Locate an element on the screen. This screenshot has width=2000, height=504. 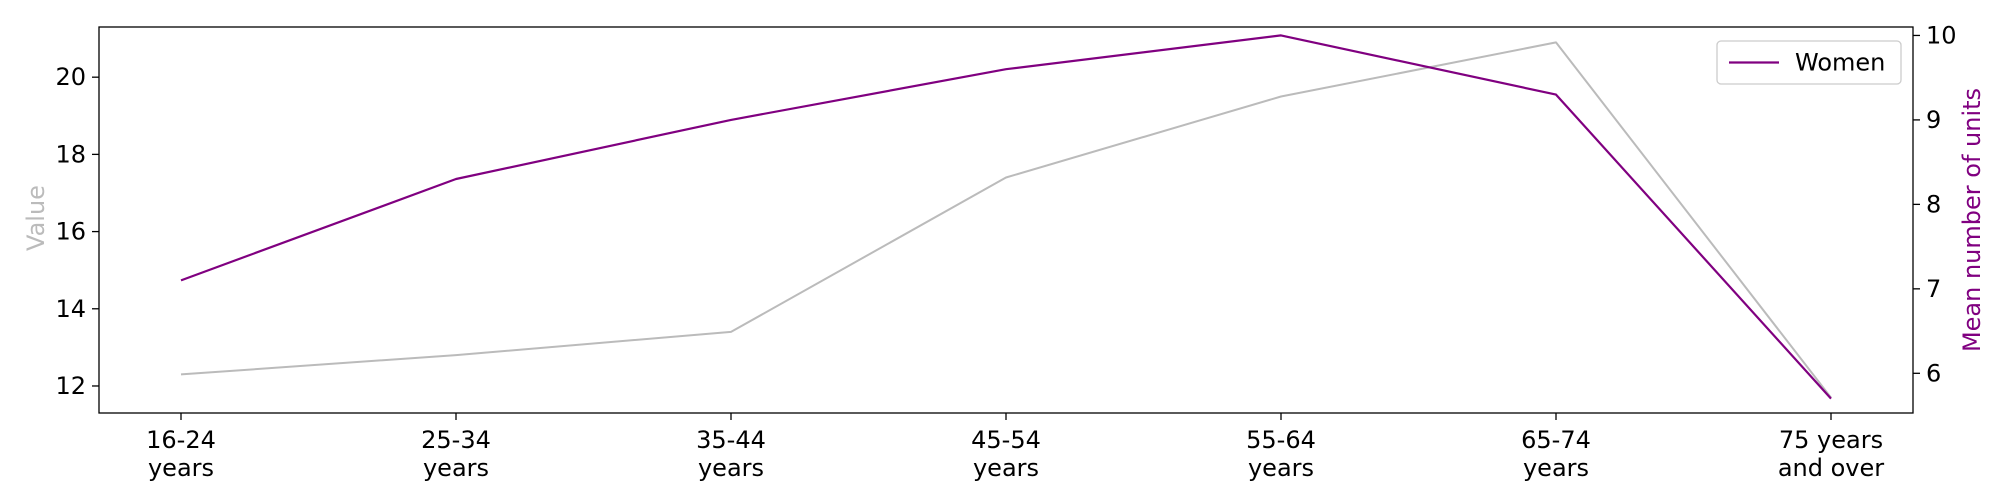
x-tick-label: 45-54 is located at coordinates (1006, 440).